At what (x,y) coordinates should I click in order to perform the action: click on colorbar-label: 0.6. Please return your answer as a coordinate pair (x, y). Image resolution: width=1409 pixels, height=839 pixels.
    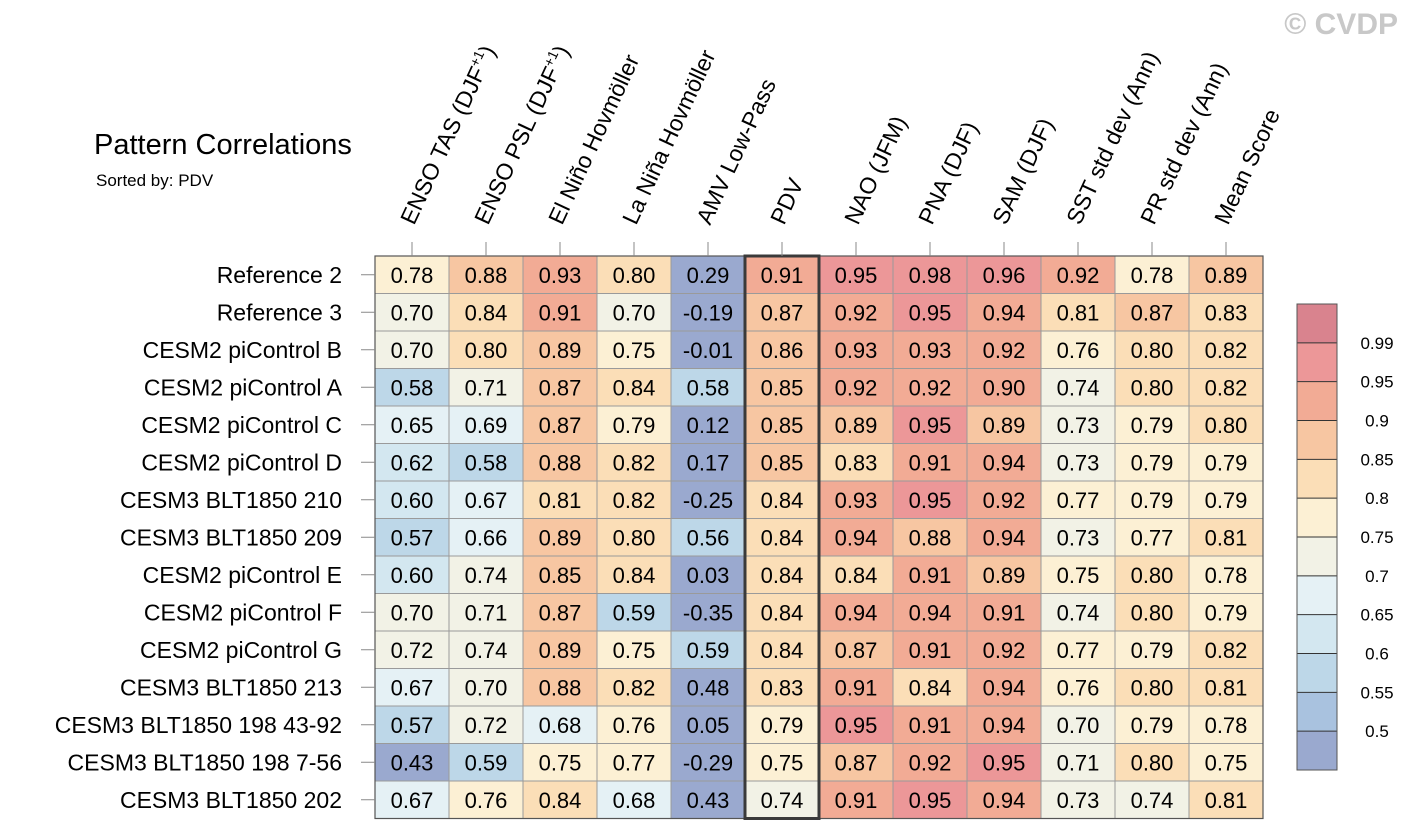
    Looking at the image, I should click on (1377, 654).